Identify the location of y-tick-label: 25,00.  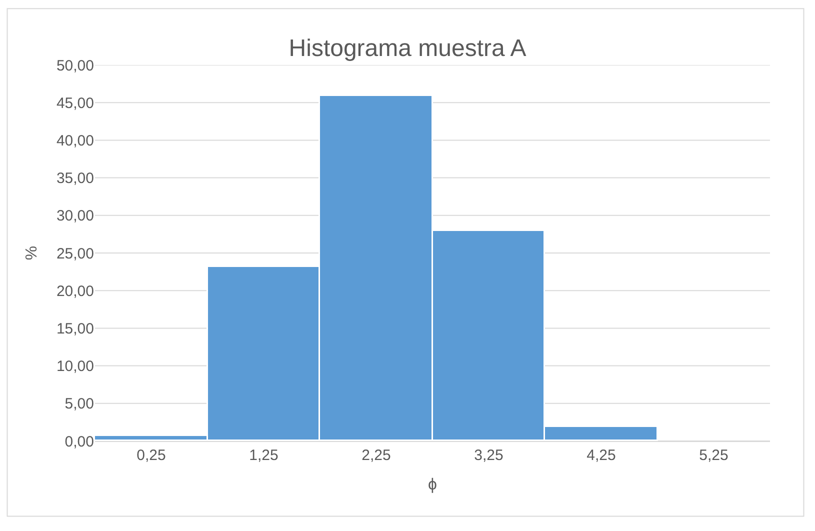
(75, 253).